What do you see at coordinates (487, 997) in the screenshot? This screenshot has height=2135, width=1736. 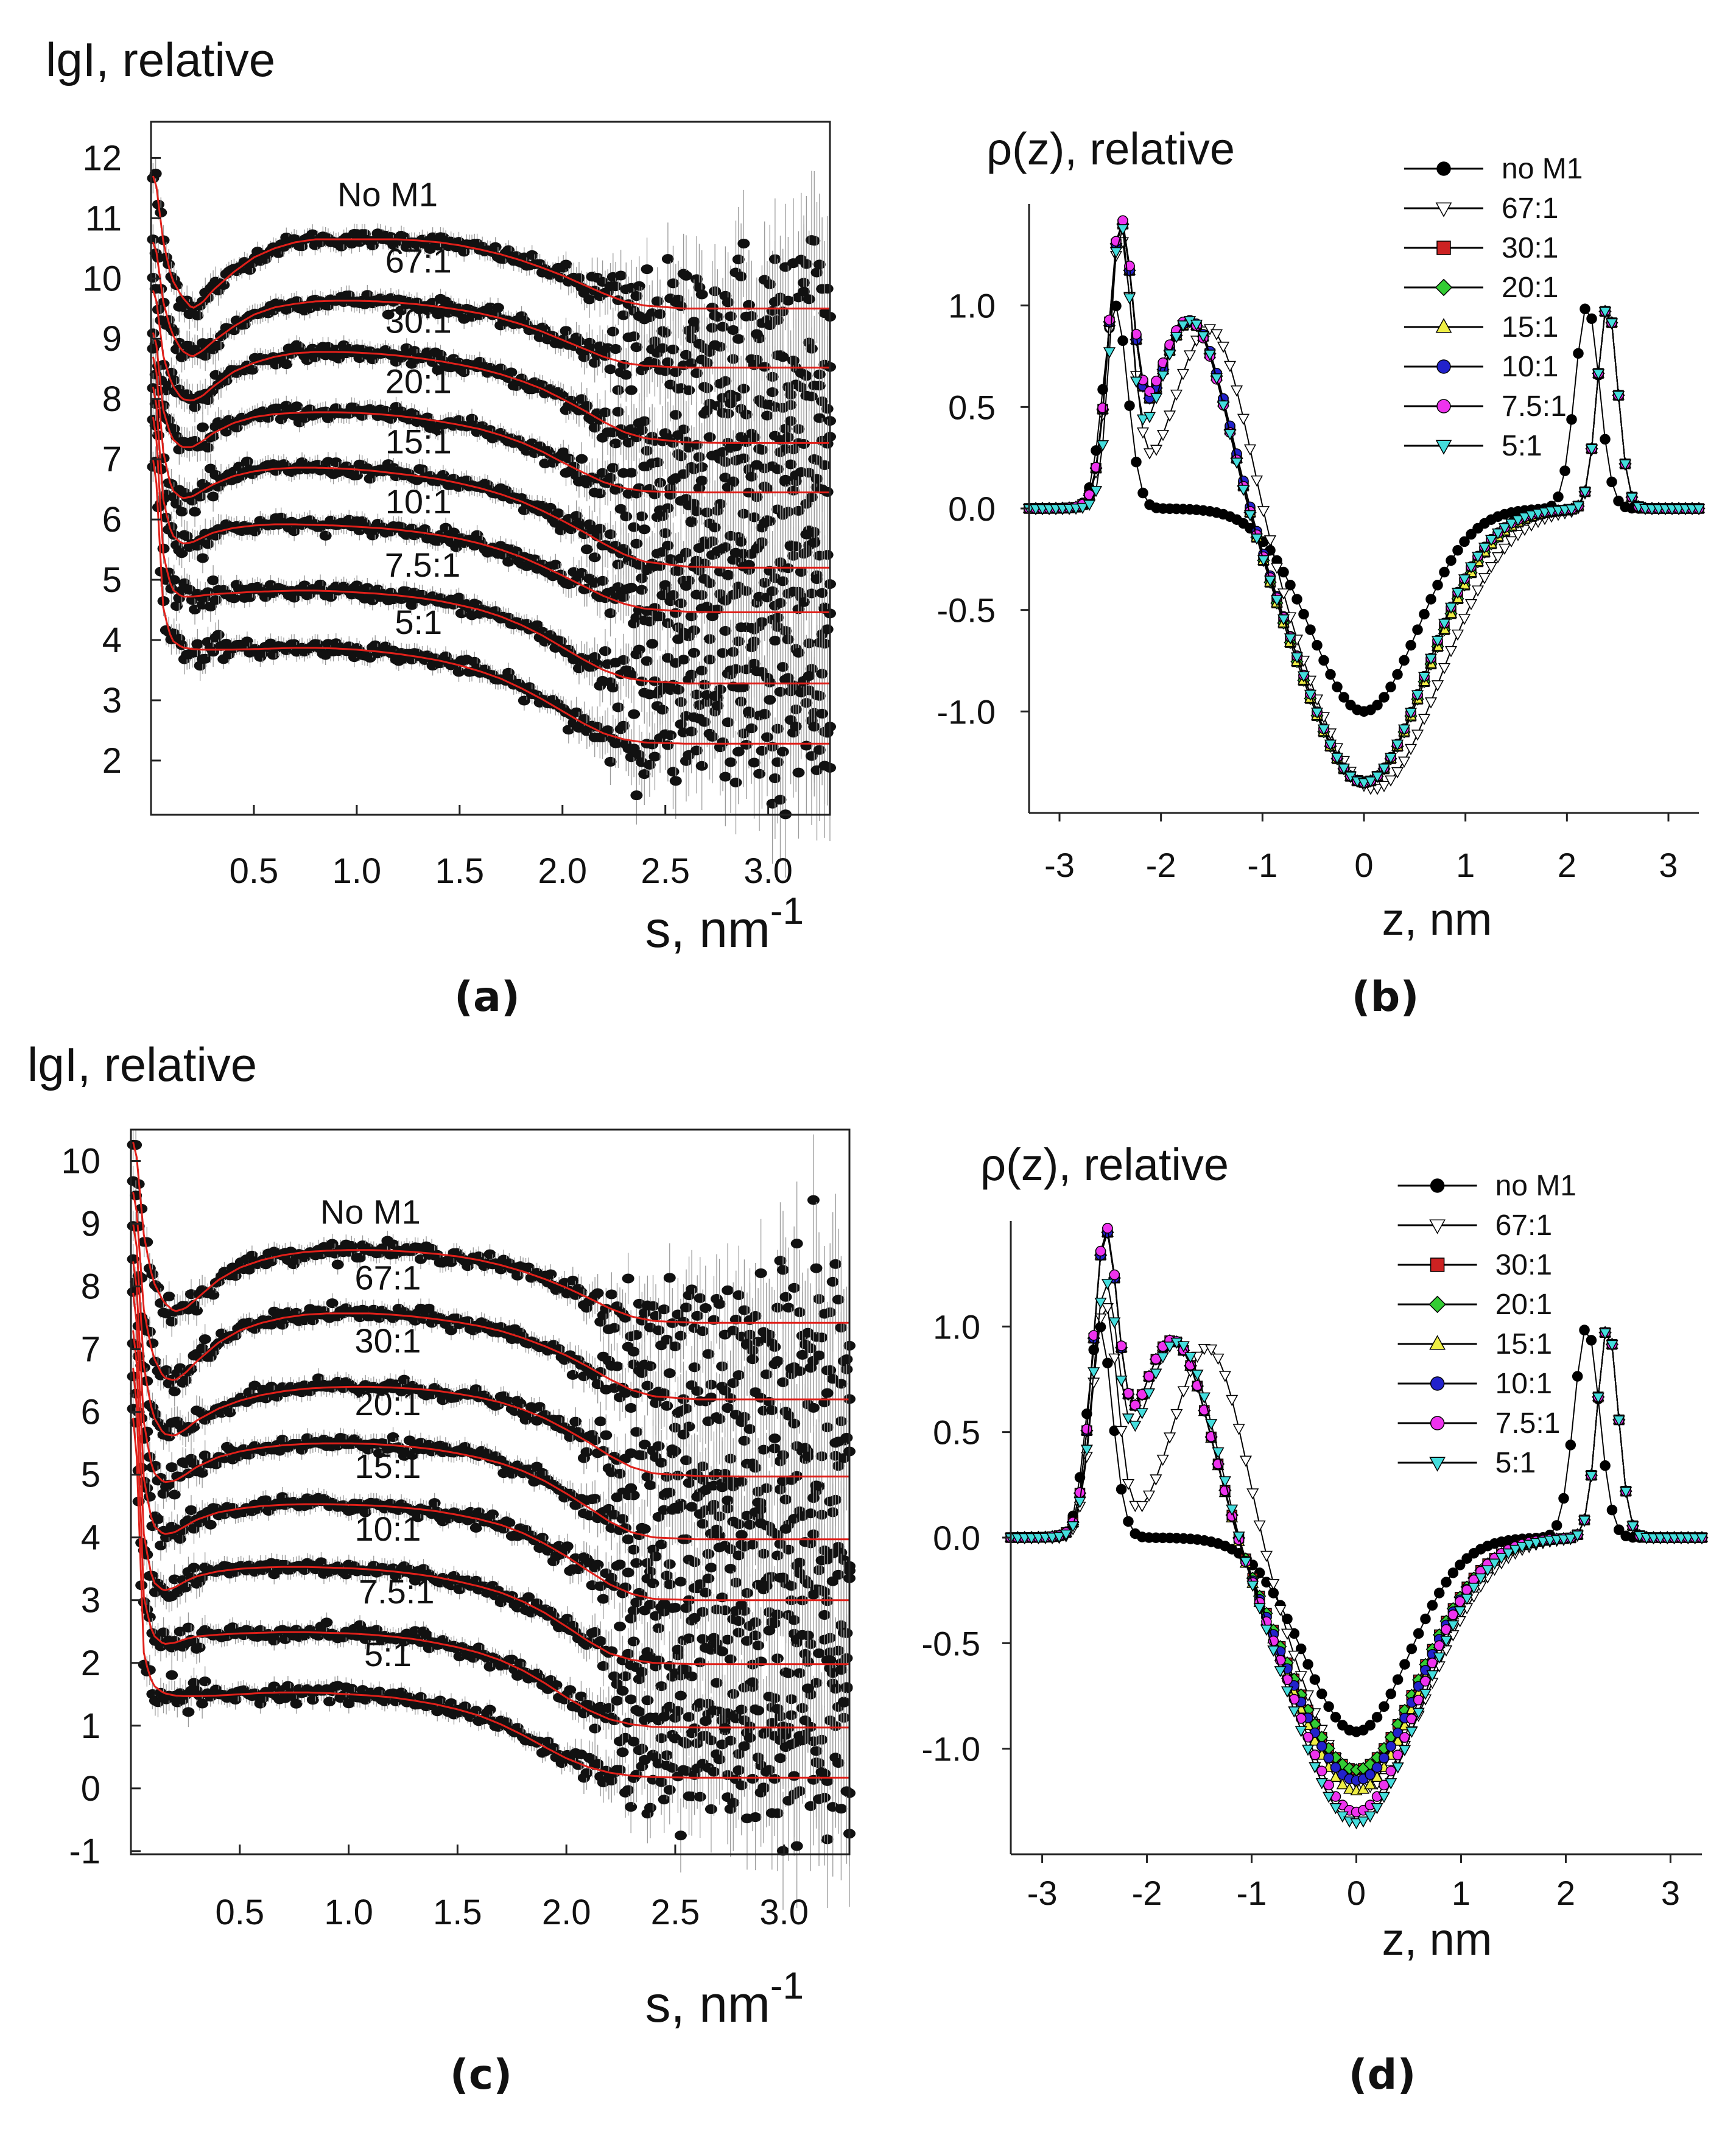 I see `panel-caption: (a)` at bounding box center [487, 997].